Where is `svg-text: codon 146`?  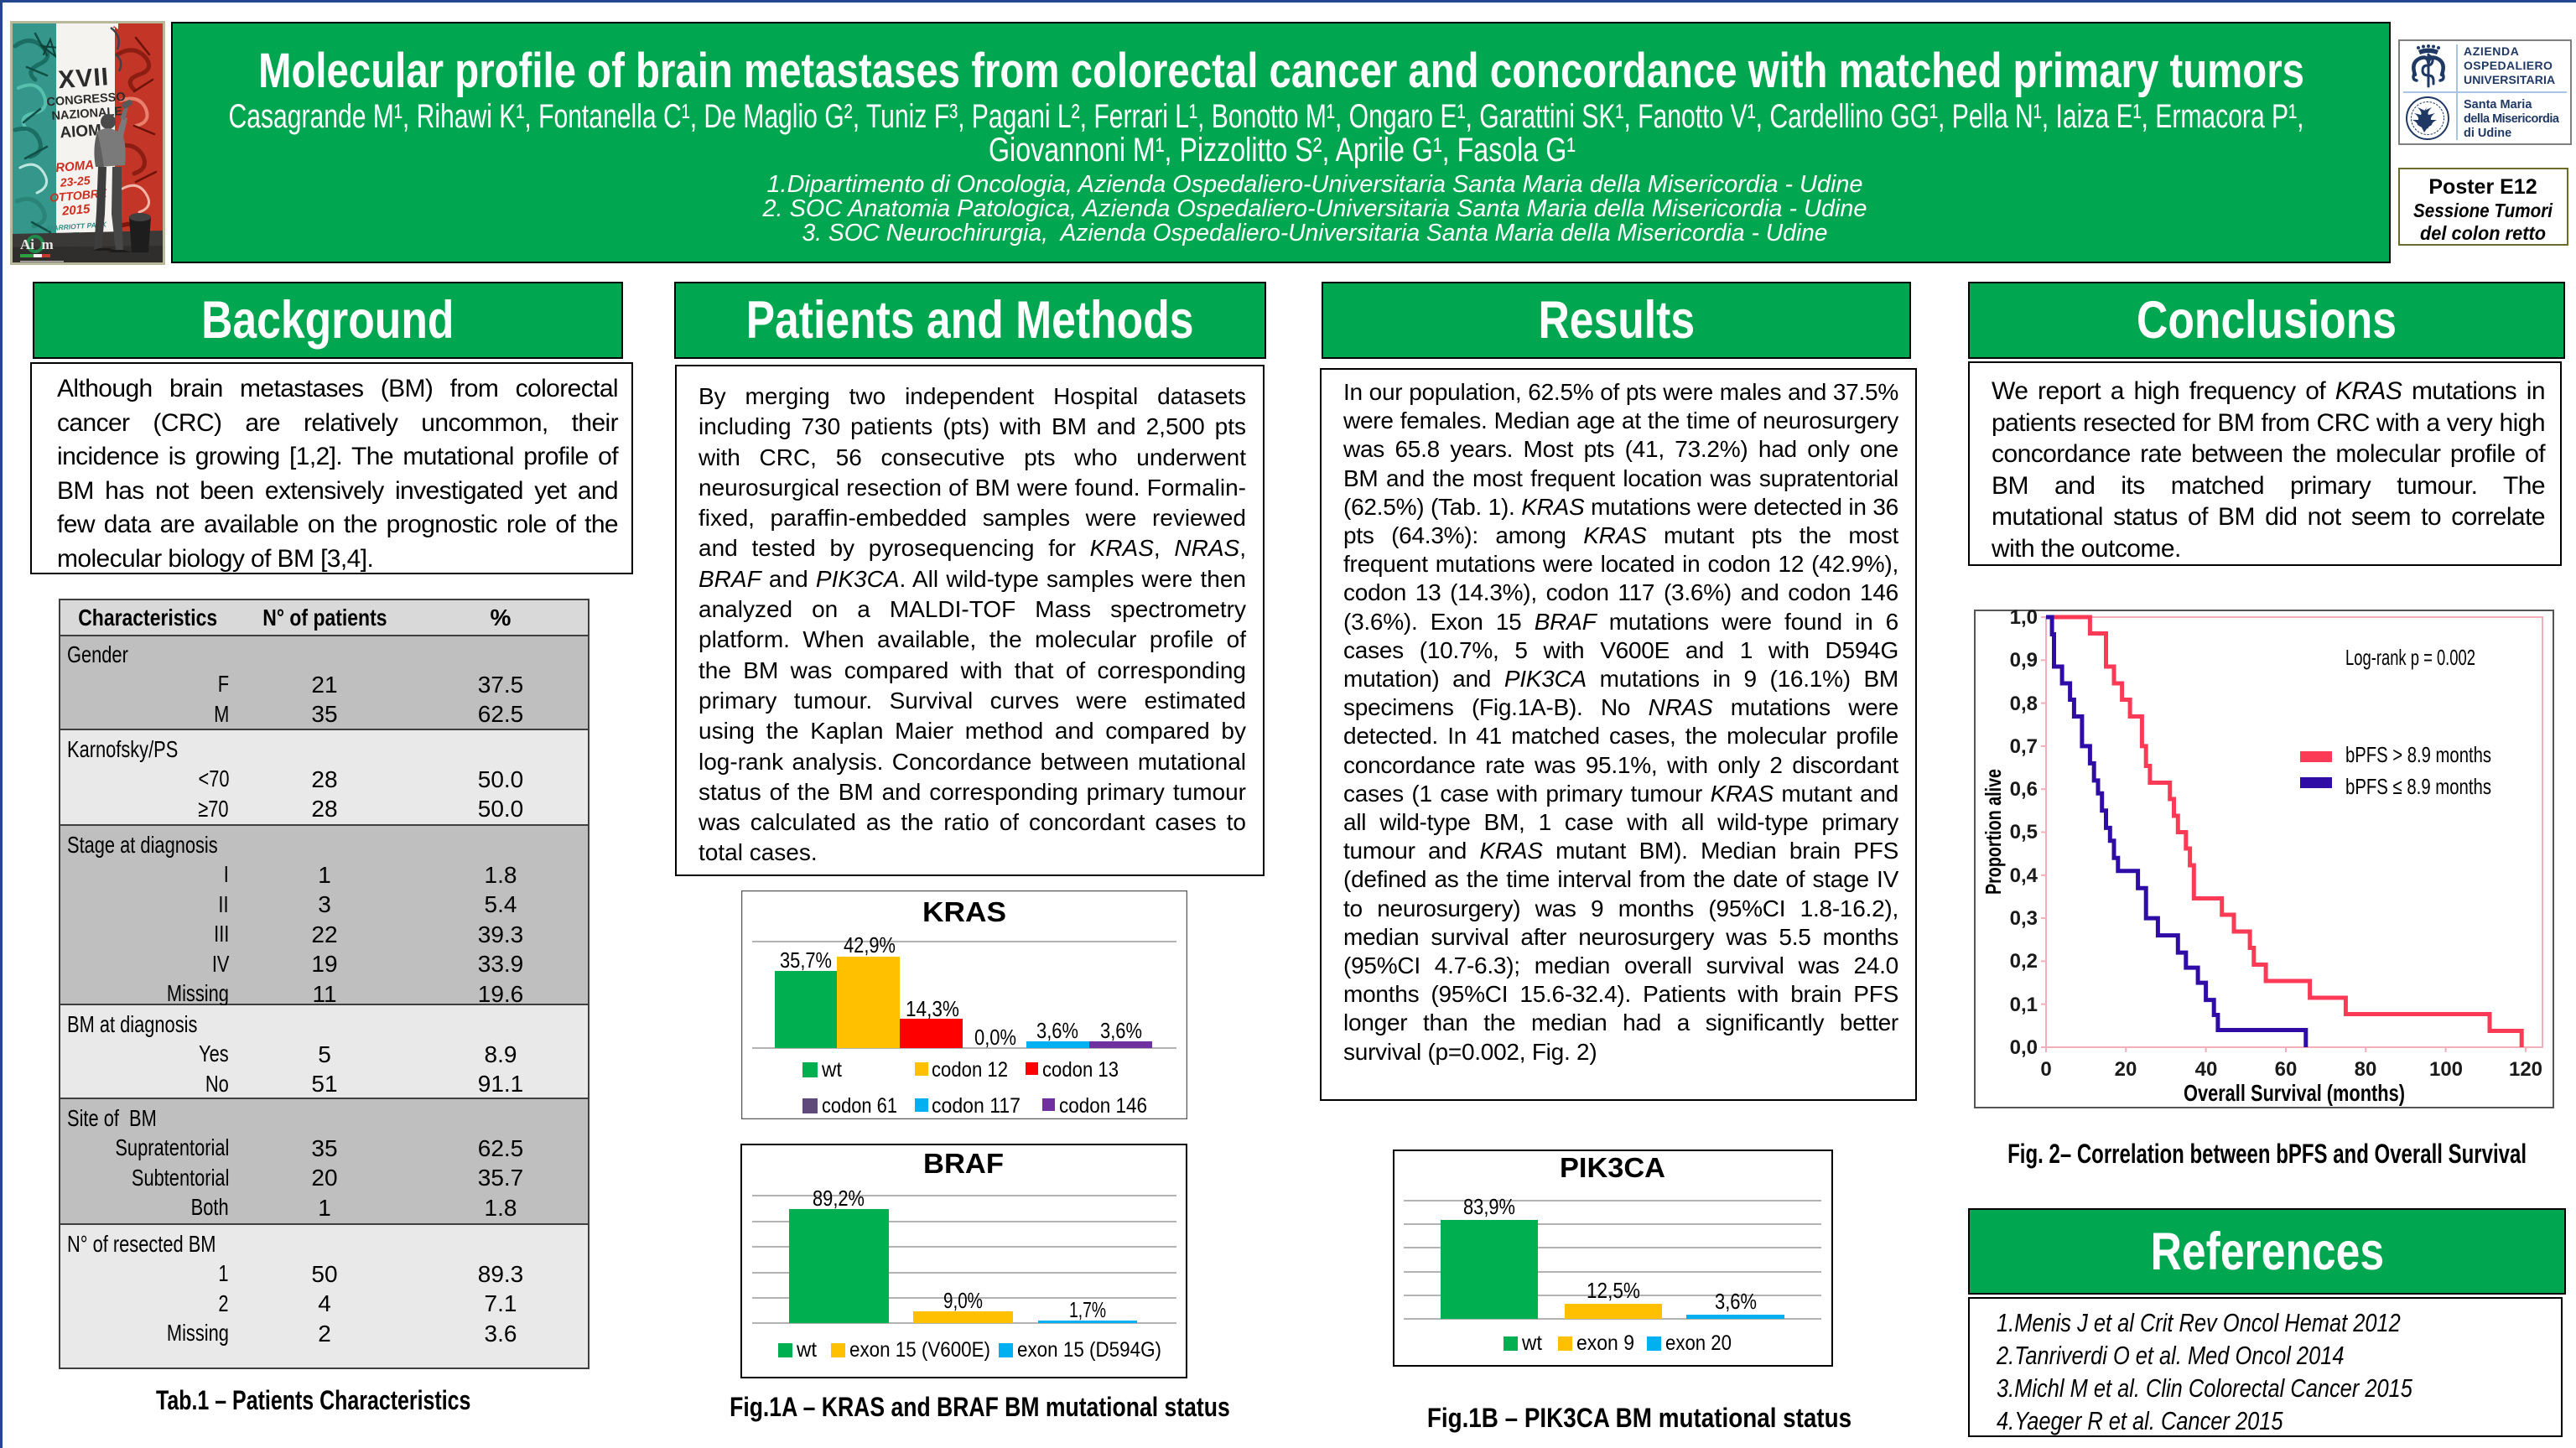 svg-text: codon 146 is located at coordinates (1103, 1106).